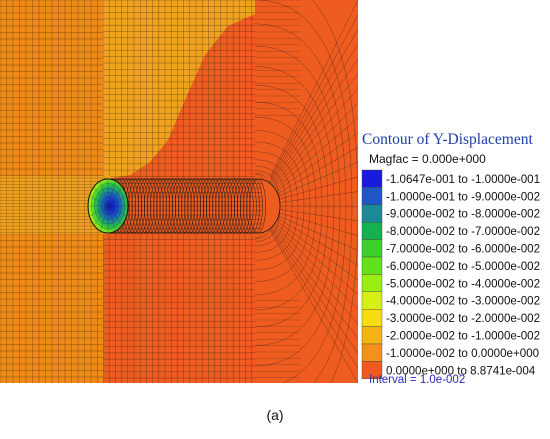 The width and height of the screenshot is (550, 439). Describe the element at coordinates (463, 318) in the screenshot. I see `legend-label: -3.0000e-002 to -2.0000e-002` at that location.